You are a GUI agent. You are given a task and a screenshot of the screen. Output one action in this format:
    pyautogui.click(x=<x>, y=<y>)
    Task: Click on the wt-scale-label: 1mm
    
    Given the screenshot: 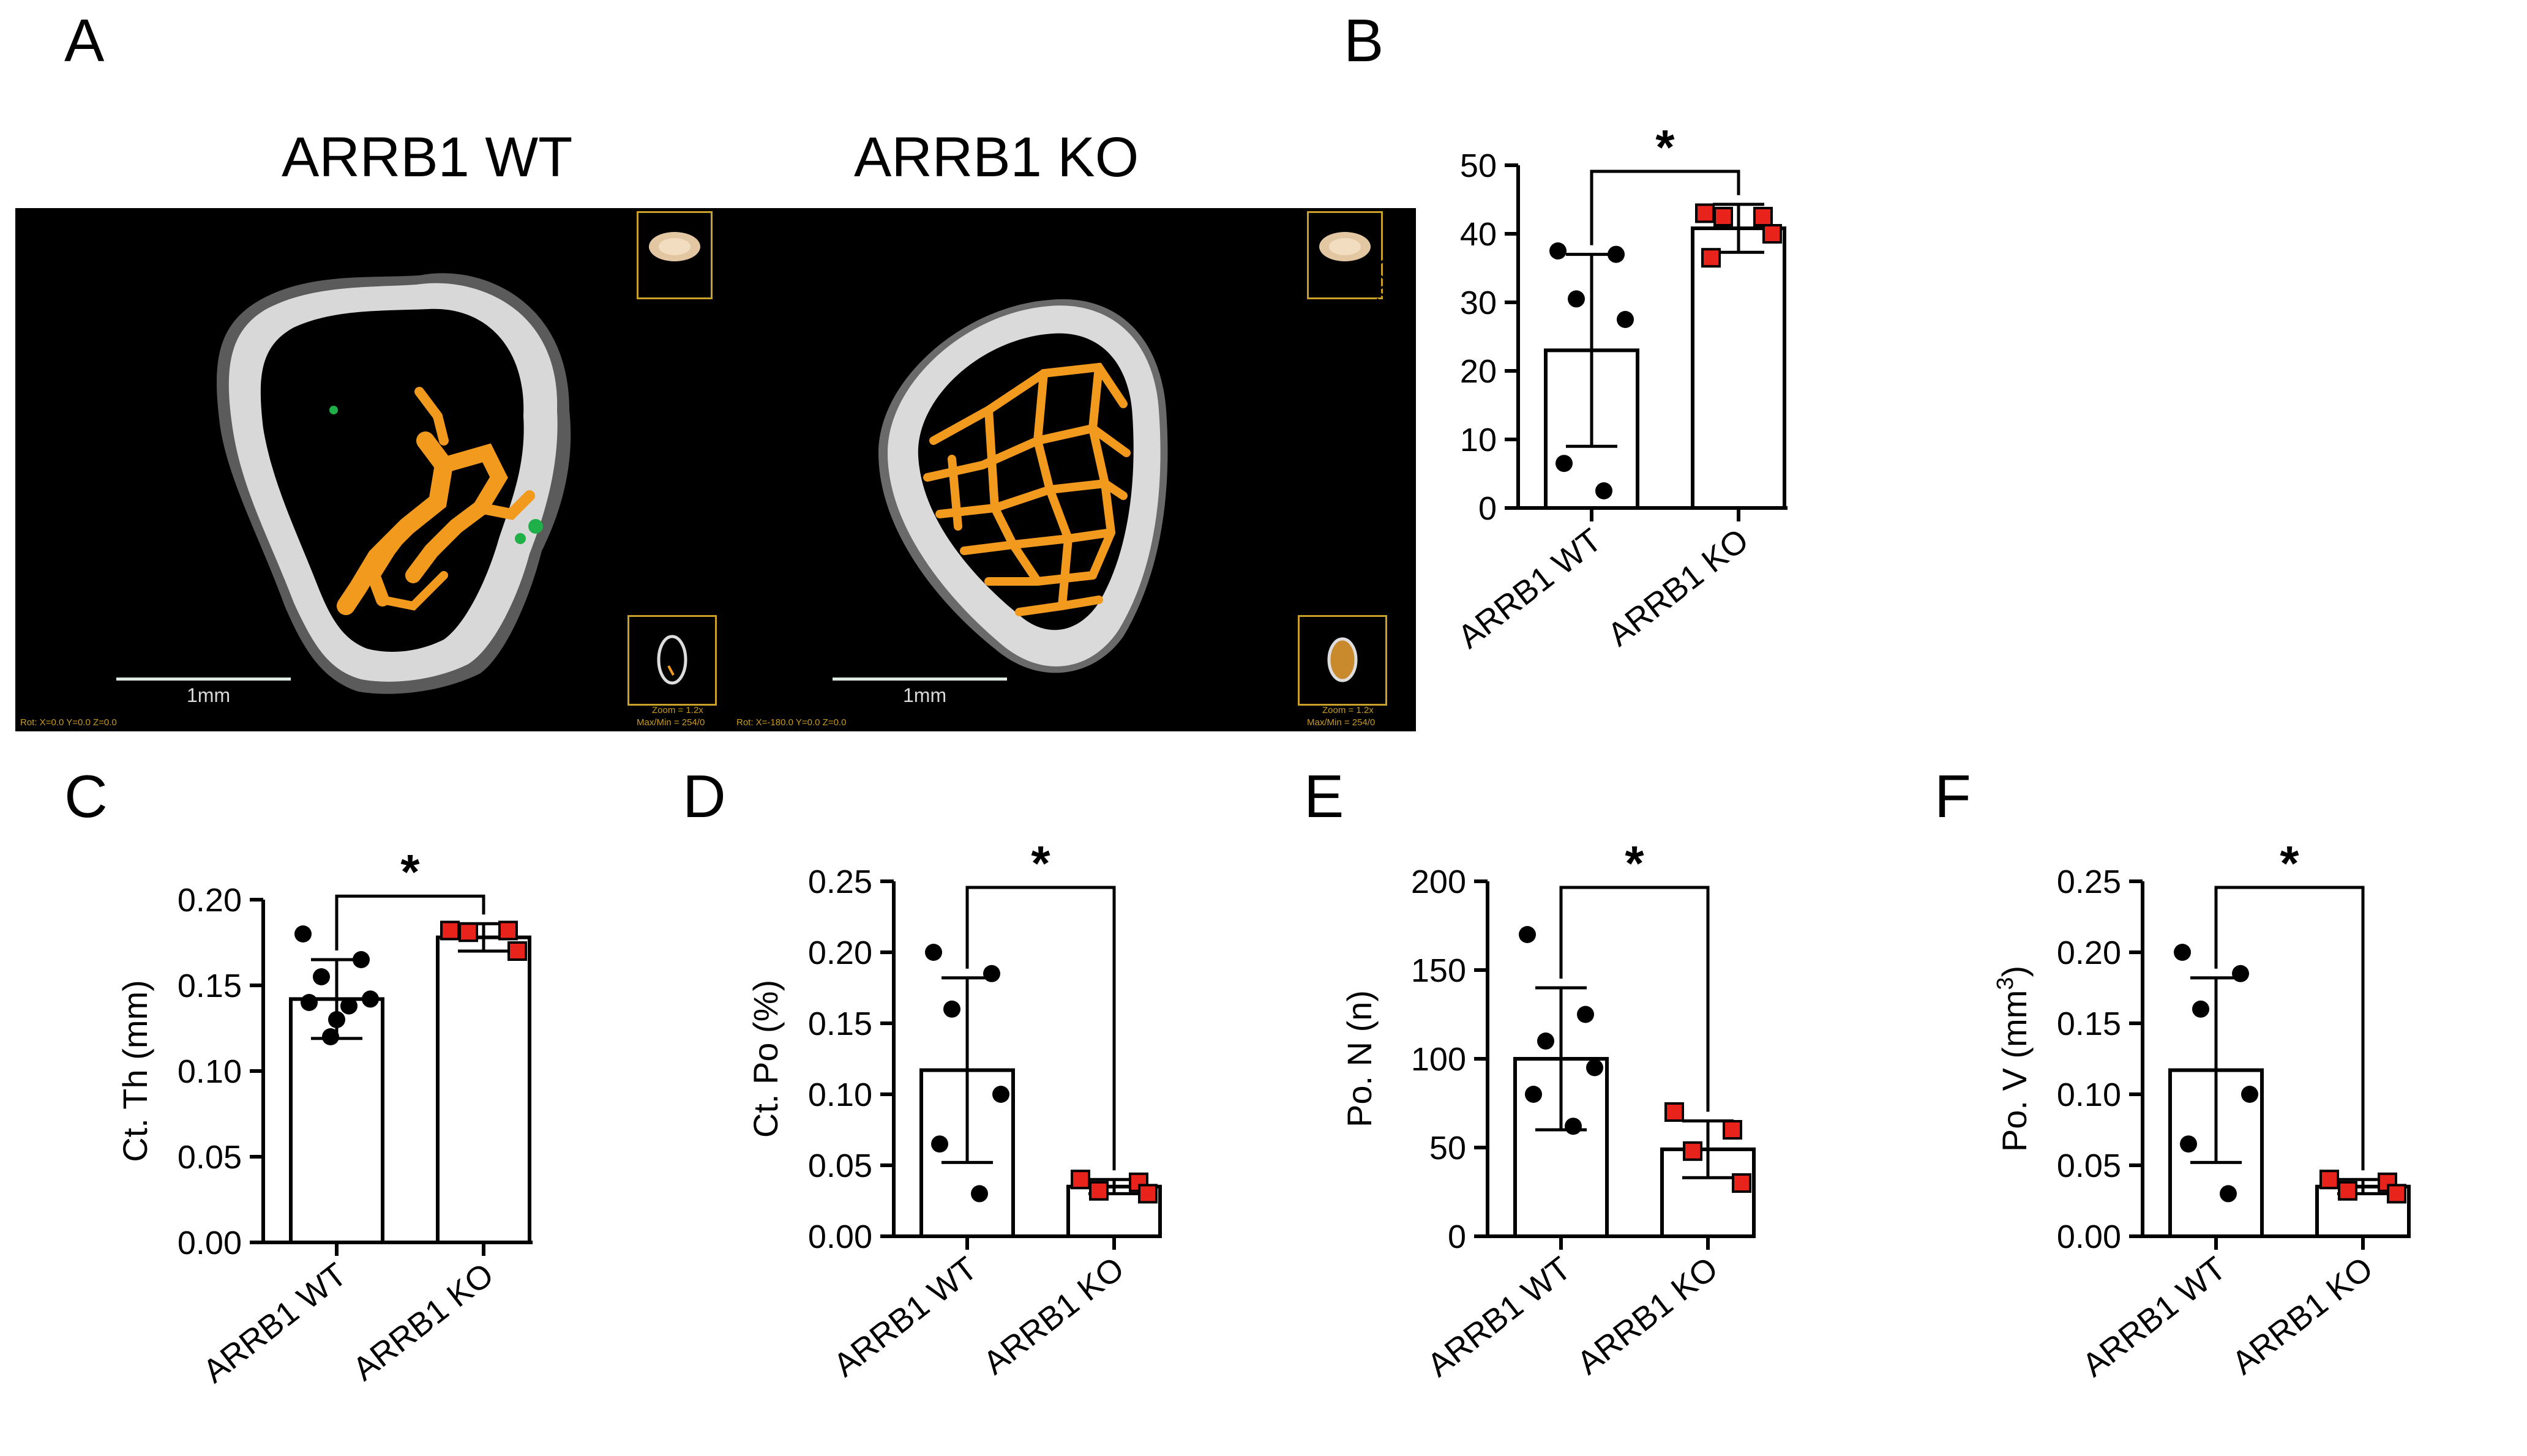 What is the action you would take?
    pyautogui.click(x=209, y=695)
    